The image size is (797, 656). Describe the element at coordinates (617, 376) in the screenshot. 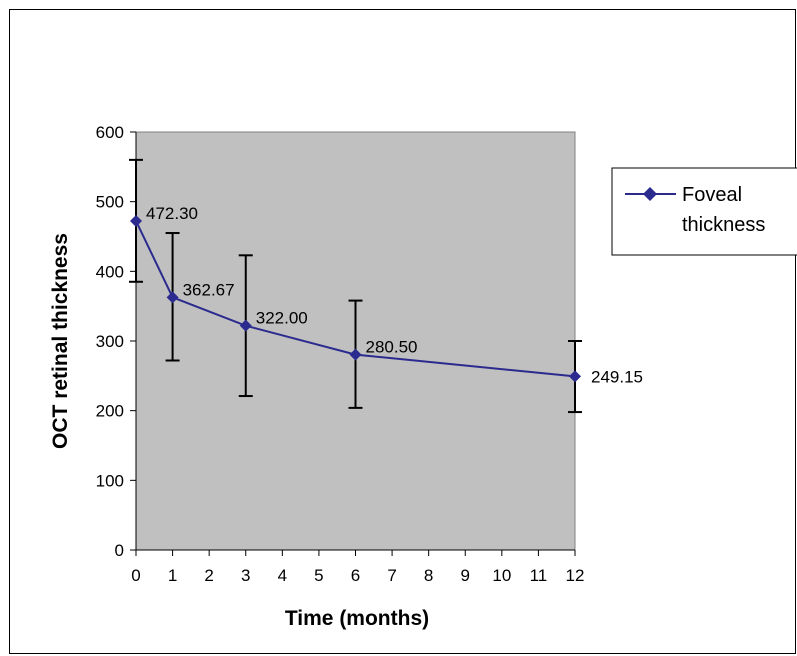

I see `data-label: 249.15` at that location.